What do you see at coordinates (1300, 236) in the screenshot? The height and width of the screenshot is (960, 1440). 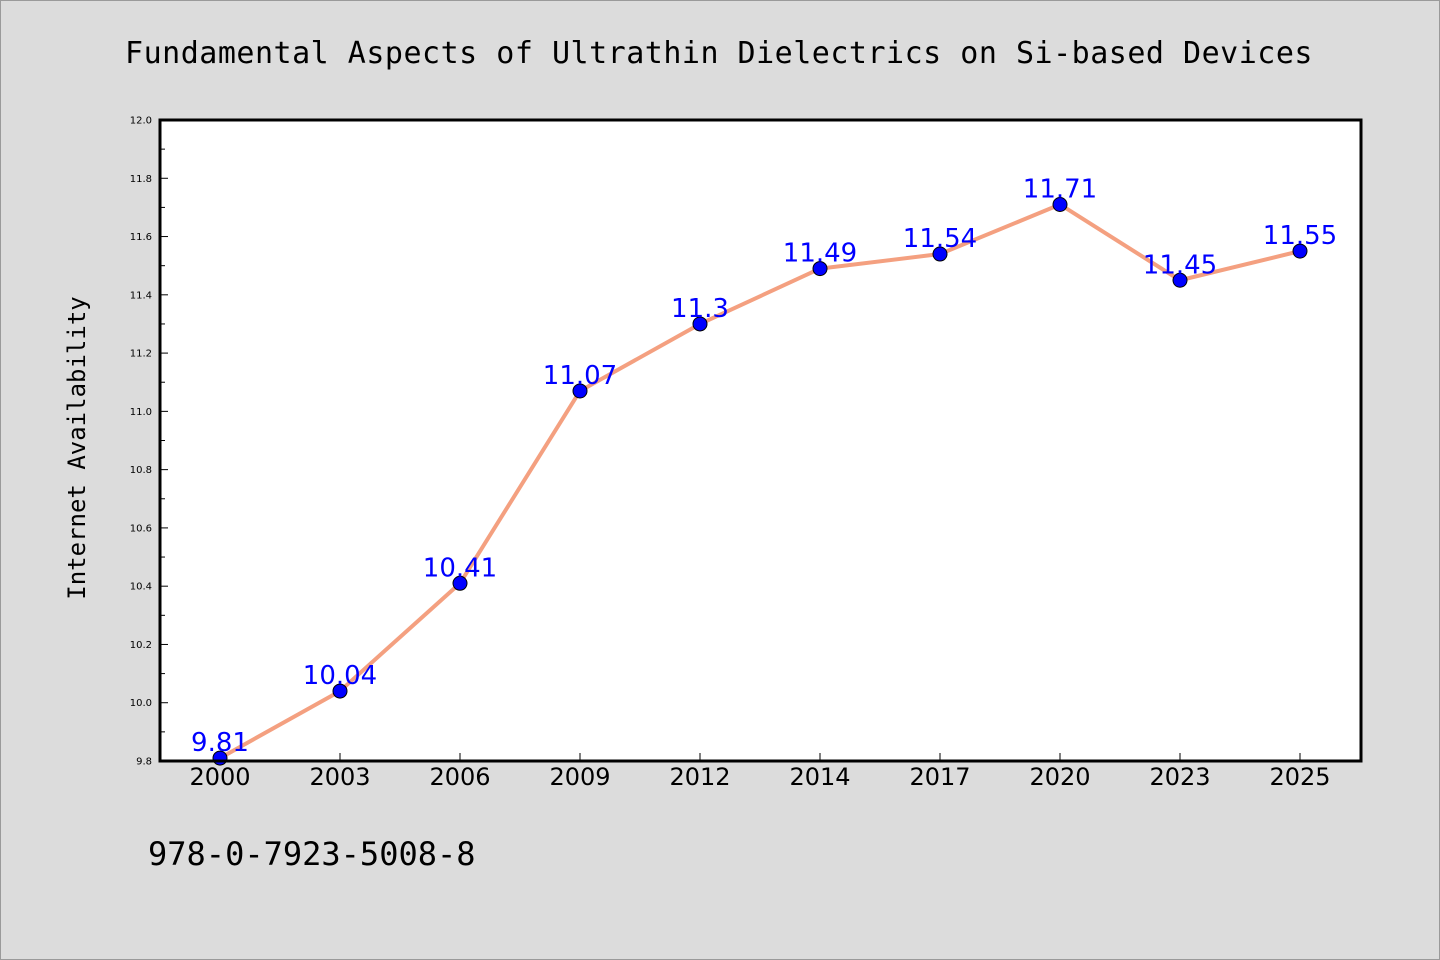 I see `data-label: 11.55` at bounding box center [1300, 236].